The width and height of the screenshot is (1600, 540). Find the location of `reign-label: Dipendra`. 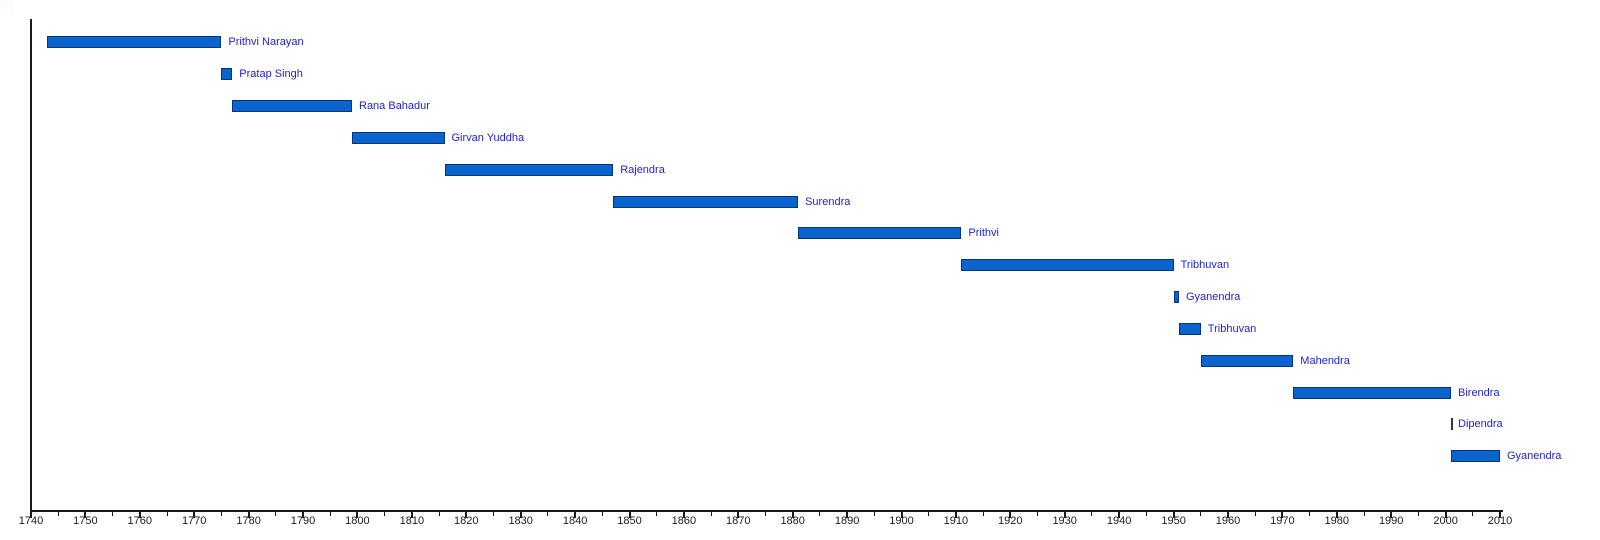

reign-label: Dipendra is located at coordinates (1480, 424).